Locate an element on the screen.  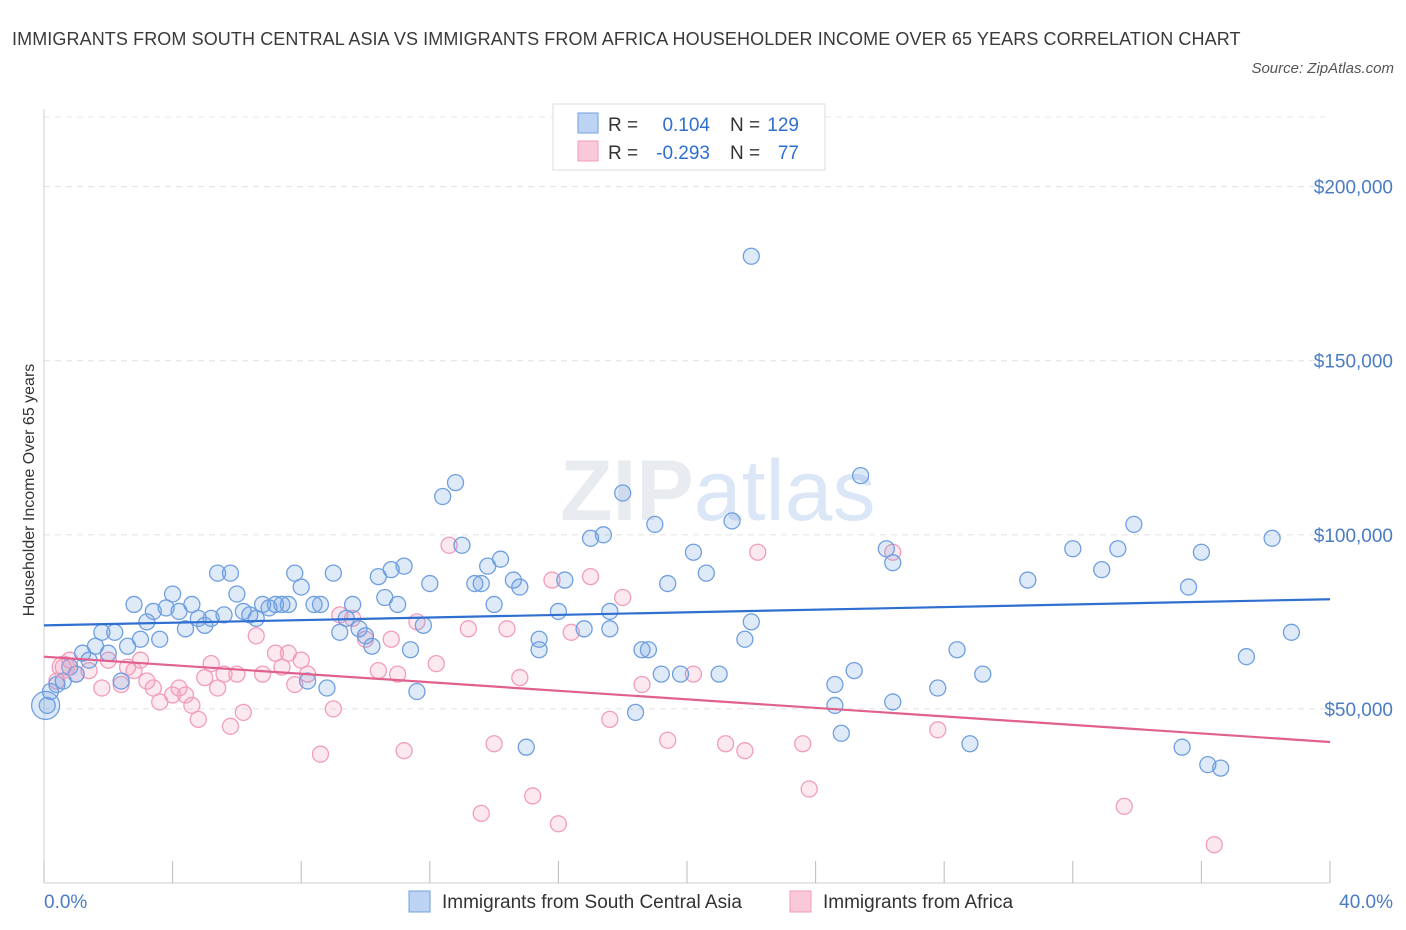
trend-lines is located at coordinates (687, 671).